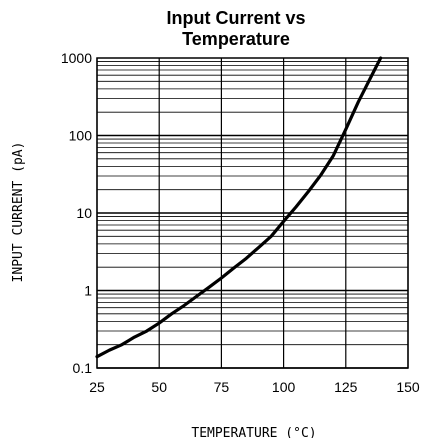 Image resolution: width=422 pixels, height=438 pixels. I want to click on chart-subtitle: Temperature, so click(236, 39).